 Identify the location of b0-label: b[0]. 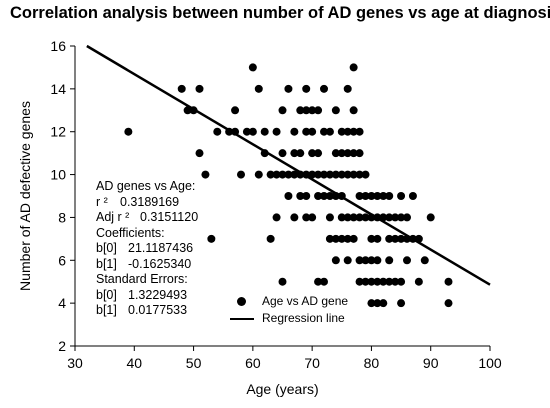
(106, 248).